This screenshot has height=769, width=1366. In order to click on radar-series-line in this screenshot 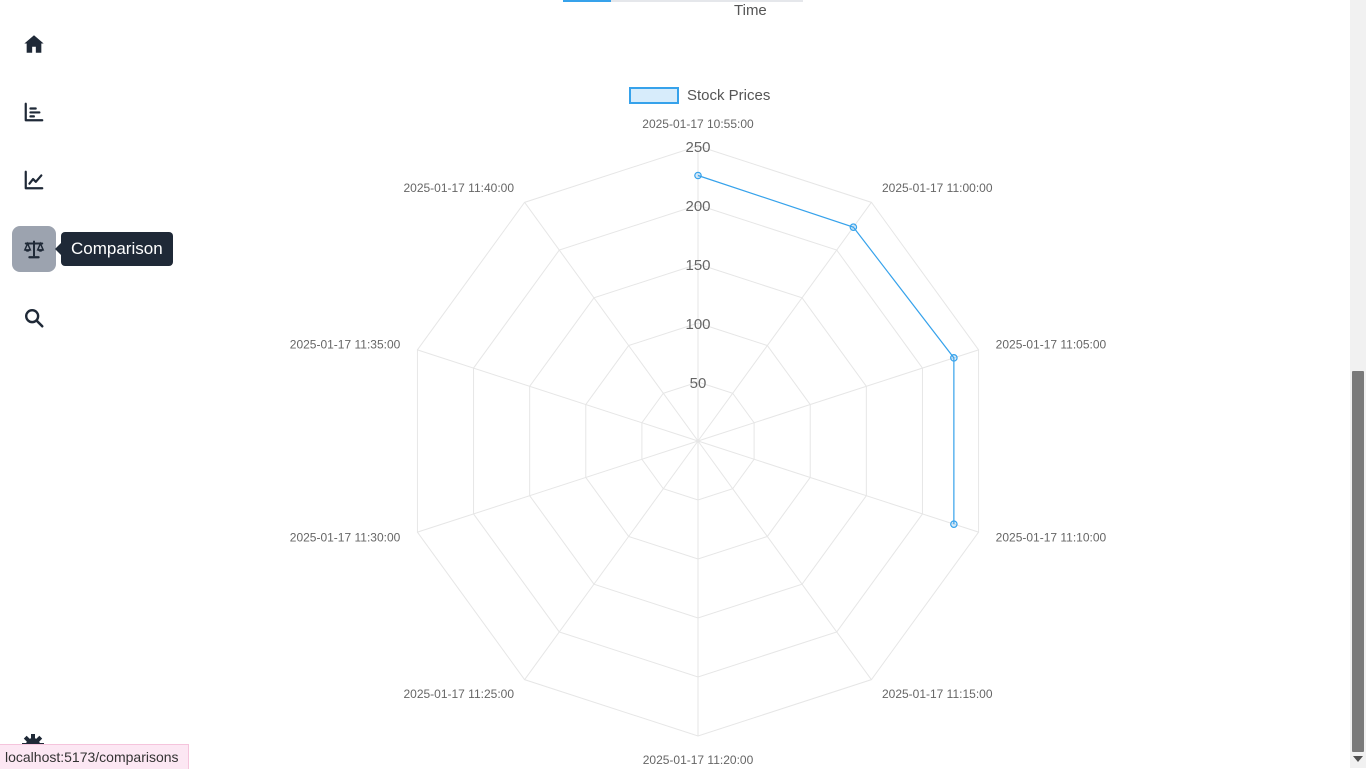, I will do `click(826, 349)`.